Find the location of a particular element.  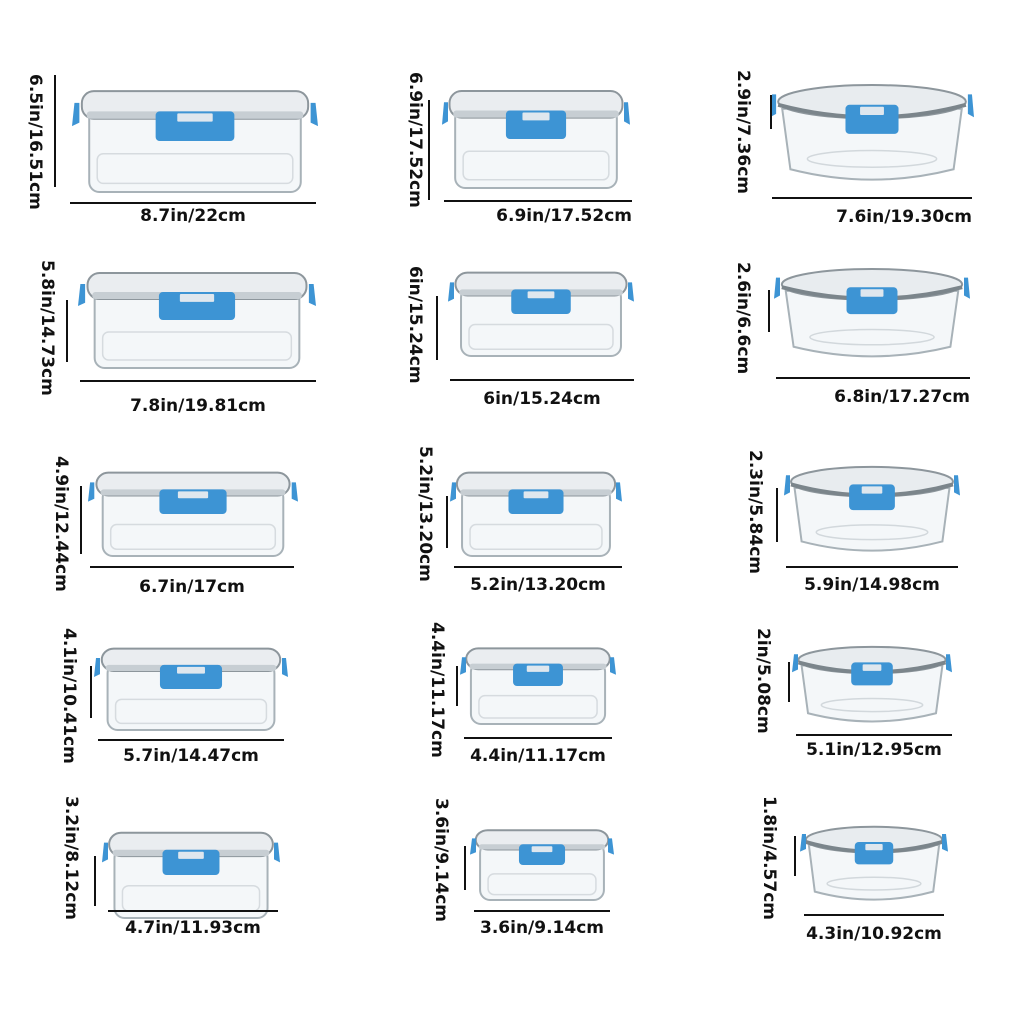

height-label: 4.4in/11.17cm is located at coordinates (437, 690).